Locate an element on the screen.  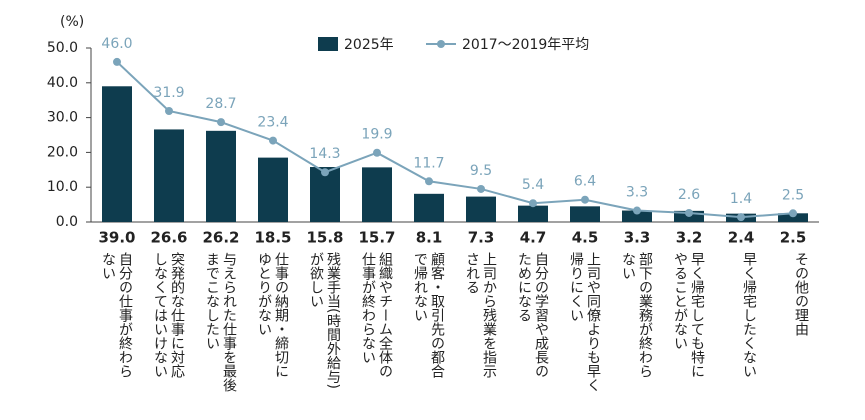
line-value-label: 3.3 is located at coordinates (637, 193).